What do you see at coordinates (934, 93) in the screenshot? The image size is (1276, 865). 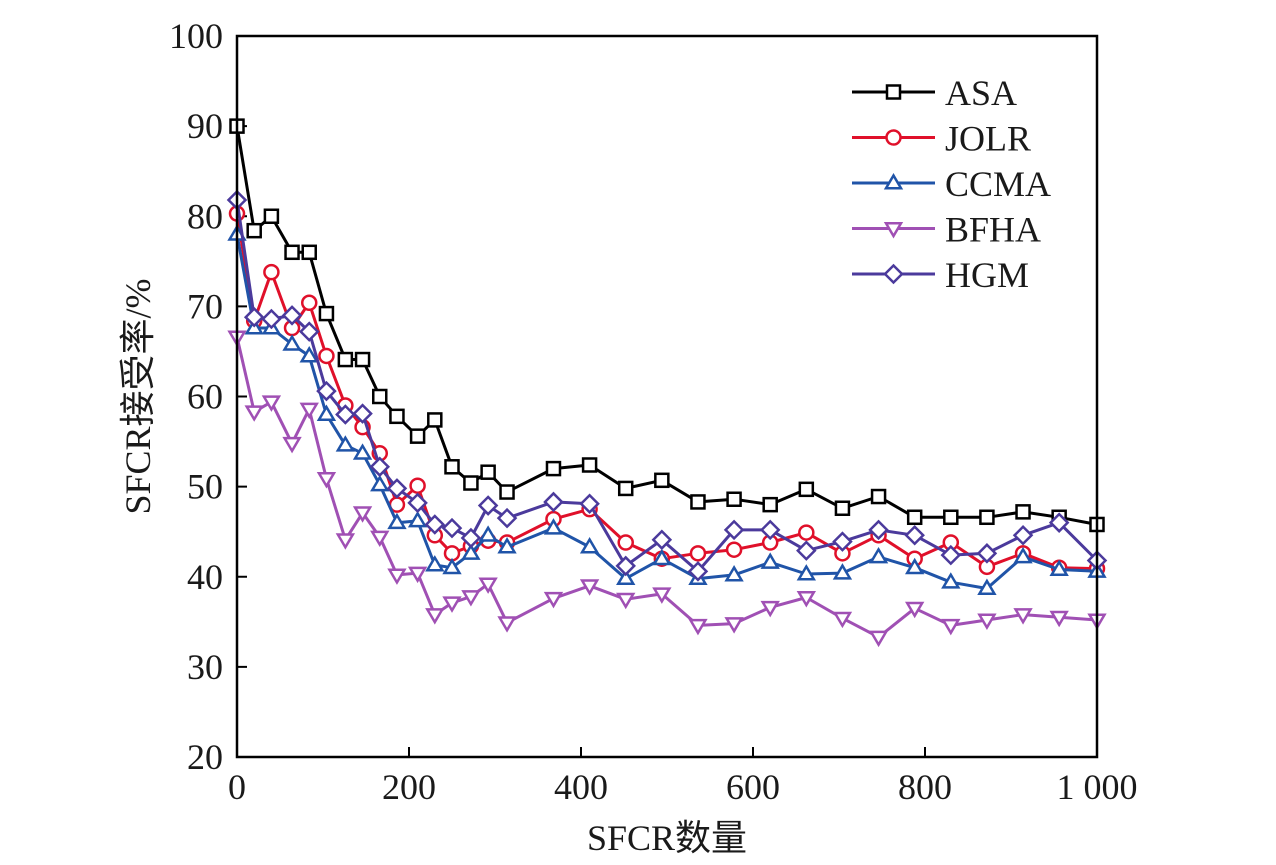 I see `legend-item-asa: ASA` at bounding box center [934, 93].